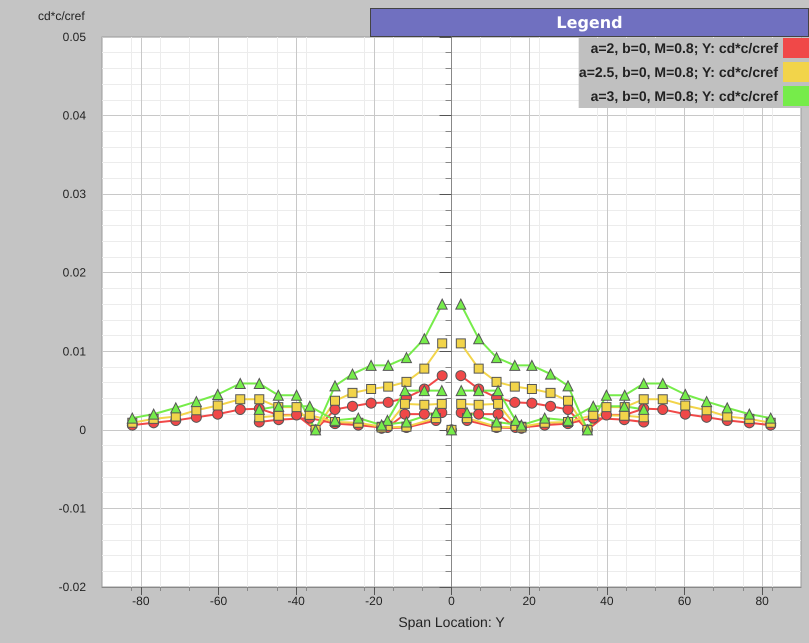 The width and height of the screenshot is (809, 643). I want to click on legend-label: a=2, b=0, M=0.8; Y: cd*c/cref, so click(684, 48).